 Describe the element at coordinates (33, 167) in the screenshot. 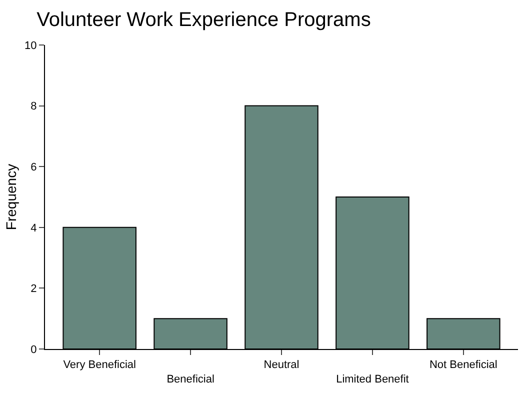

I see `y-tick-label: 6` at that location.